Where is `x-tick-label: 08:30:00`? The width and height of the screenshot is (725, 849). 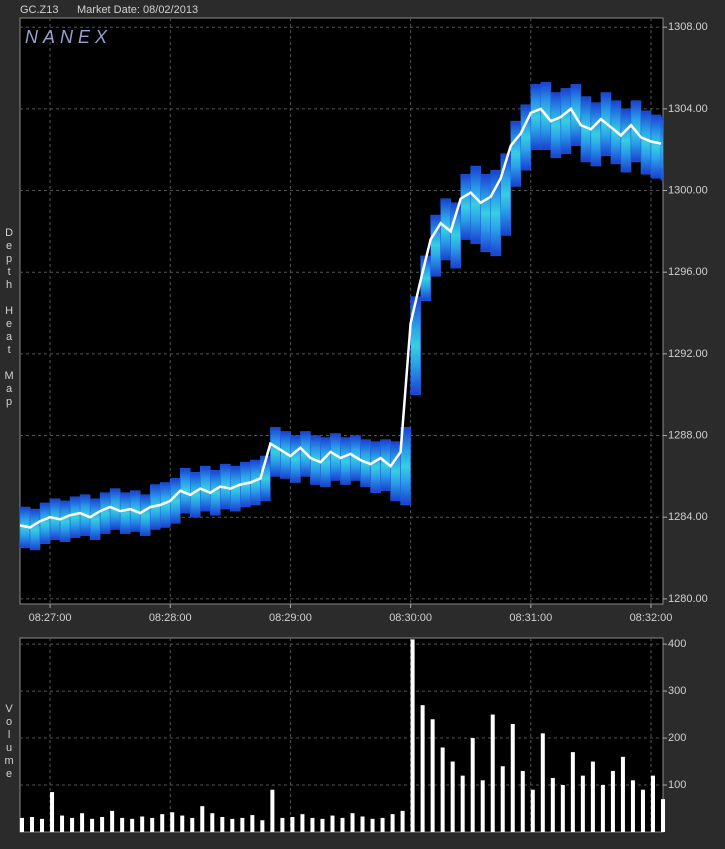 x-tick-label: 08:30:00 is located at coordinates (410, 618).